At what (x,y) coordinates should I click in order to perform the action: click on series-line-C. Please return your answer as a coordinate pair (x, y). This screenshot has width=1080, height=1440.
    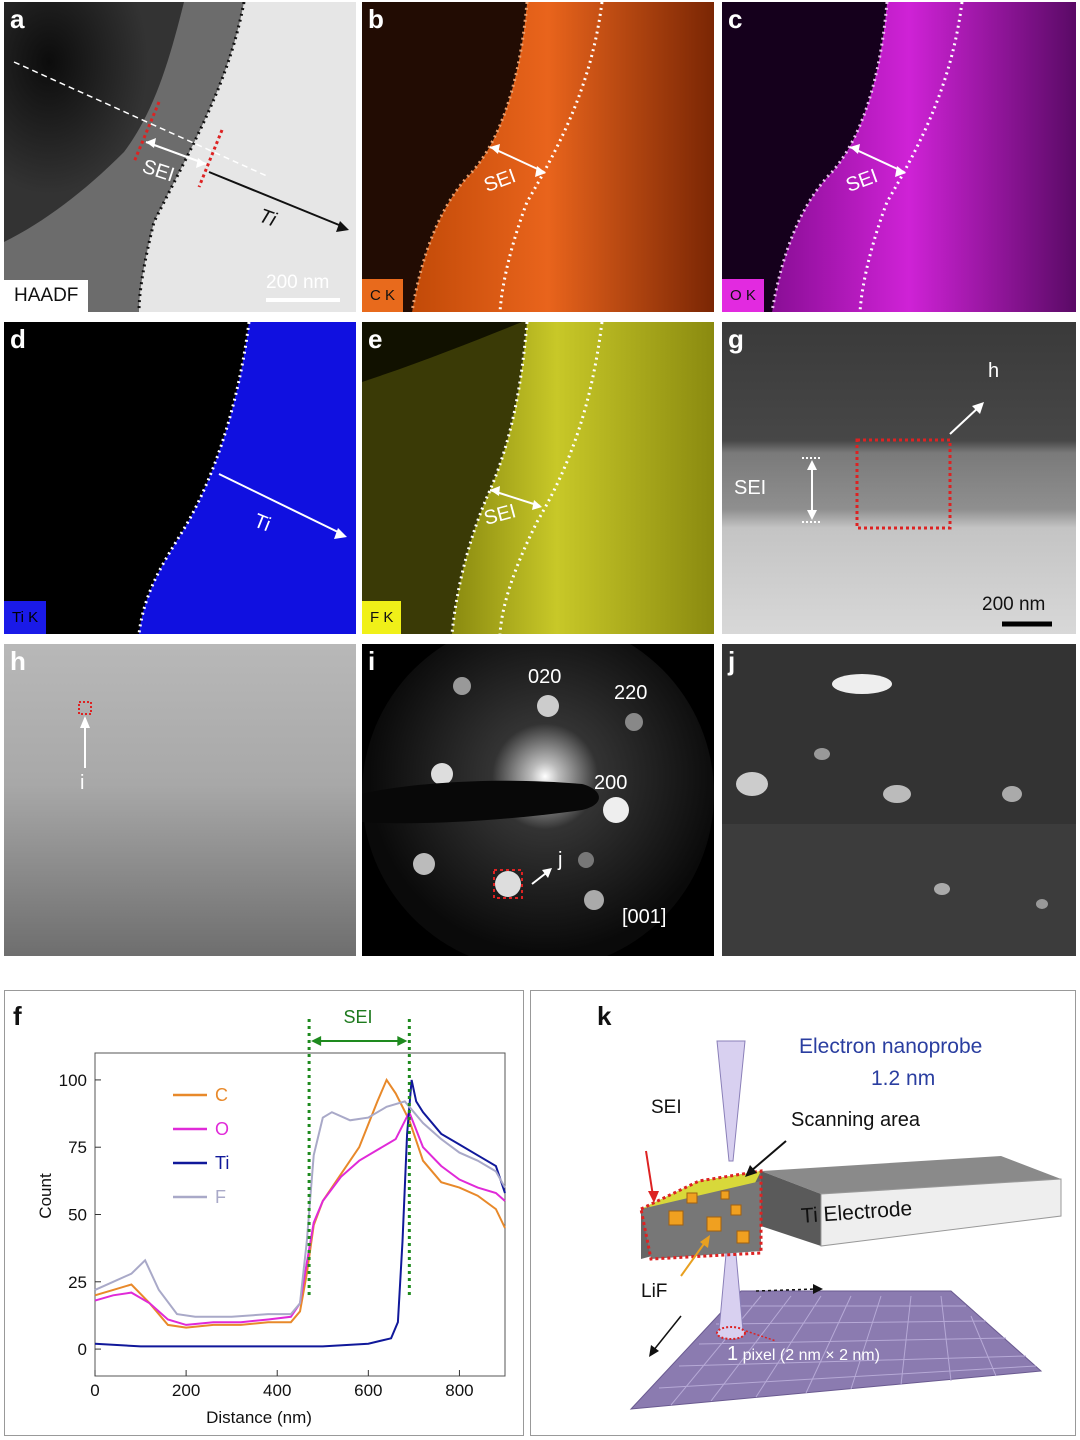
    Looking at the image, I should click on (300, 1203).